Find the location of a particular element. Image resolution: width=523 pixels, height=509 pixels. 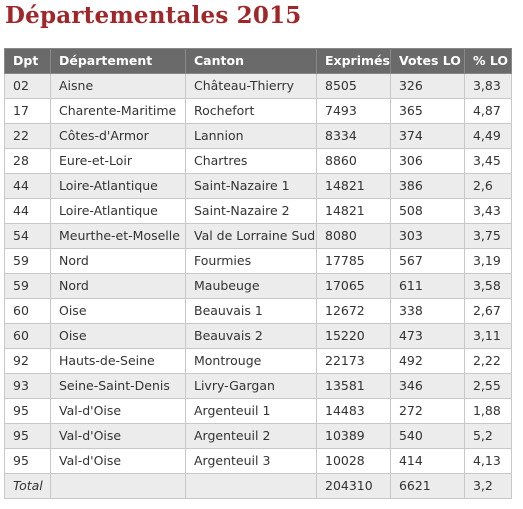

header-departement: Département is located at coordinates (118, 61).